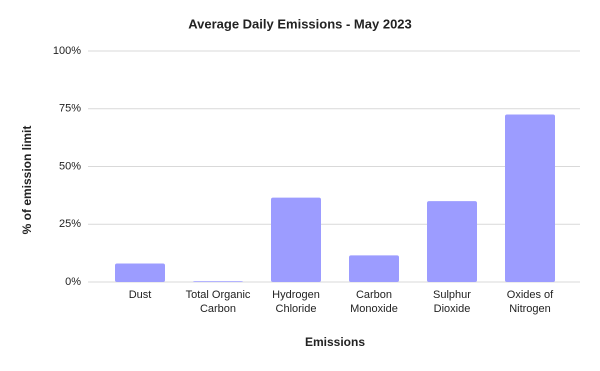  I want to click on x-tick-label: Oxides of Nitrogen, so click(530, 302).